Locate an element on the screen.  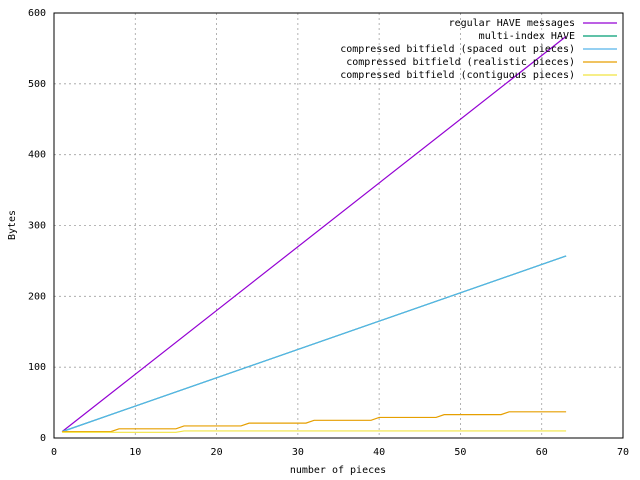
y-tick-label: 300 is located at coordinates (37, 226).